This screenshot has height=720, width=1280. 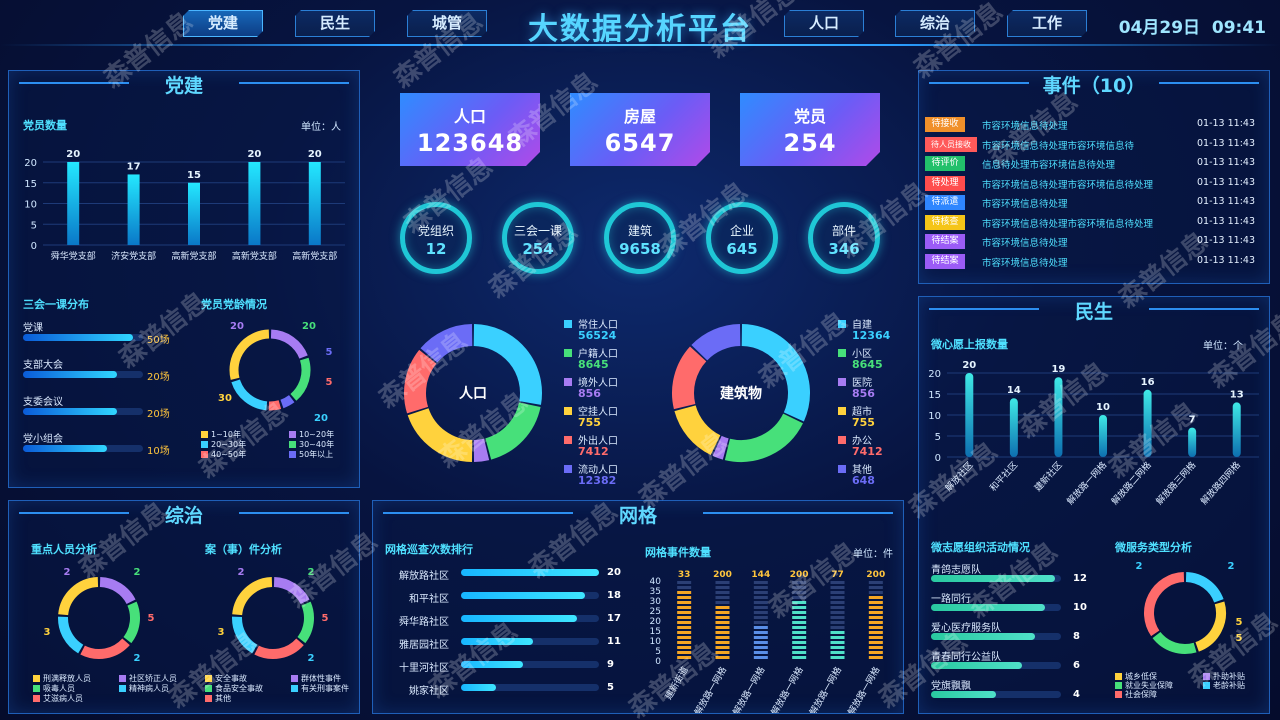 I want to click on age-title: 党员党龄情况, so click(x=234, y=304).